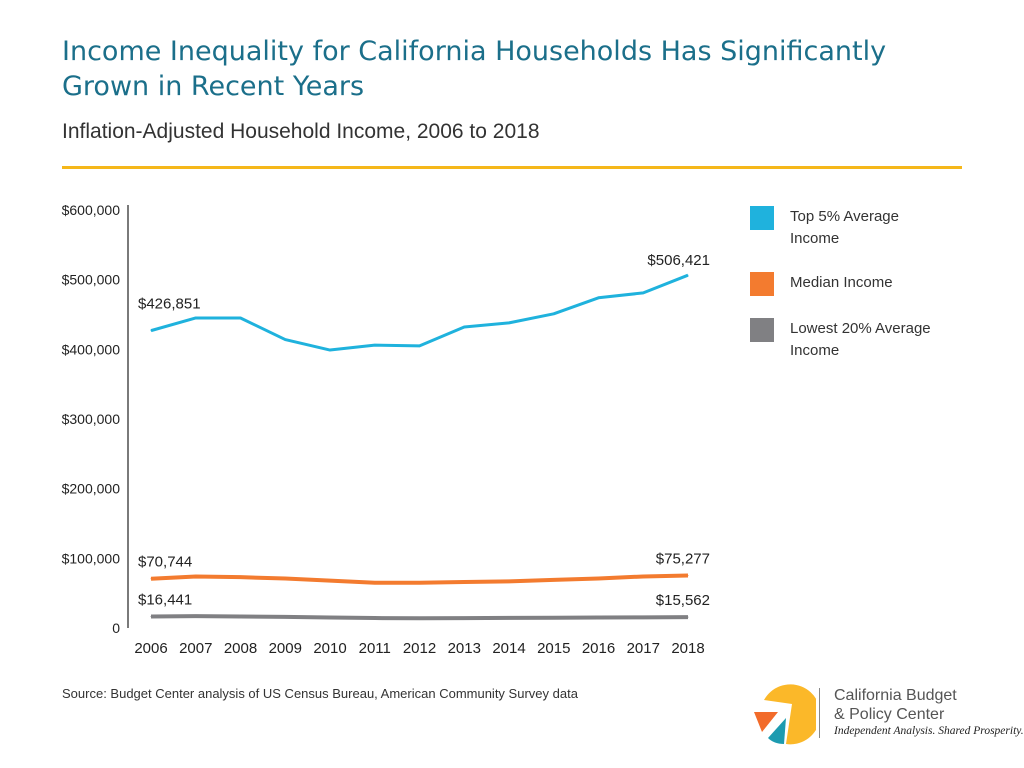 This screenshot has width=1024, height=768. I want to click on data-label-first: $16,441, so click(165, 600).